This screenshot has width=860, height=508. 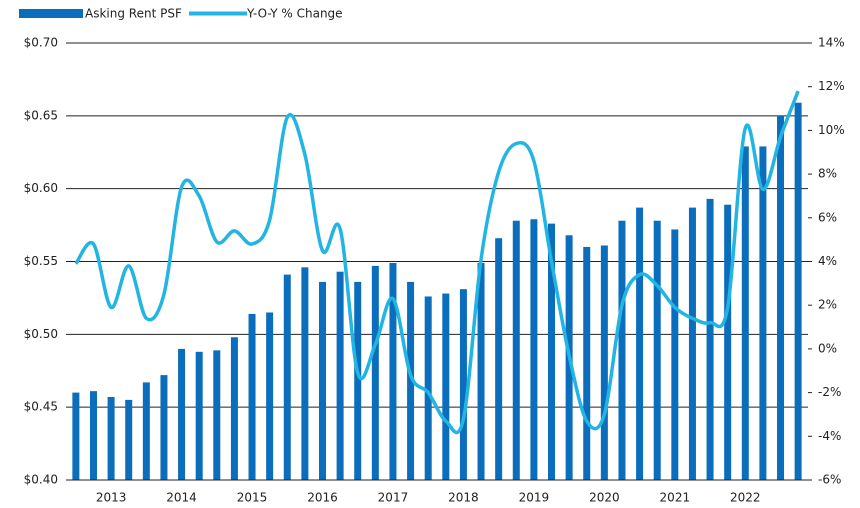 What do you see at coordinates (827, 305) in the screenshot?
I see `y2-tick-label: 2%` at bounding box center [827, 305].